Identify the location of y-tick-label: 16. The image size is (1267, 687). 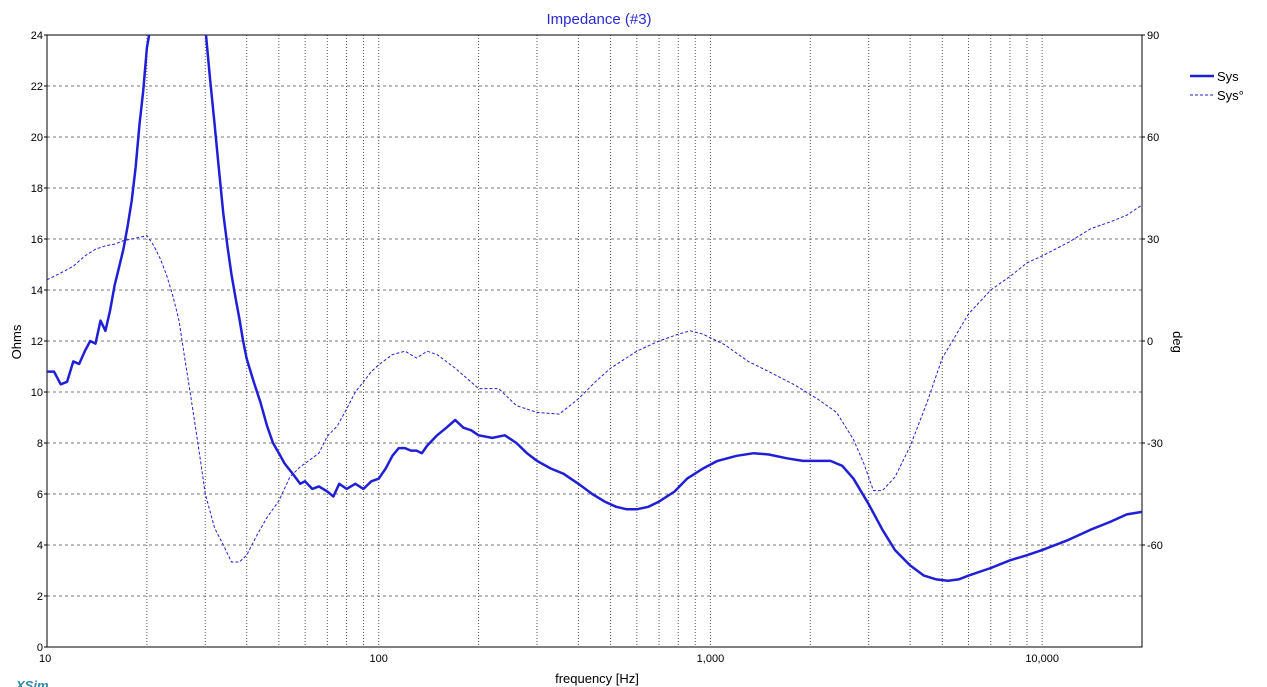
(37, 240).